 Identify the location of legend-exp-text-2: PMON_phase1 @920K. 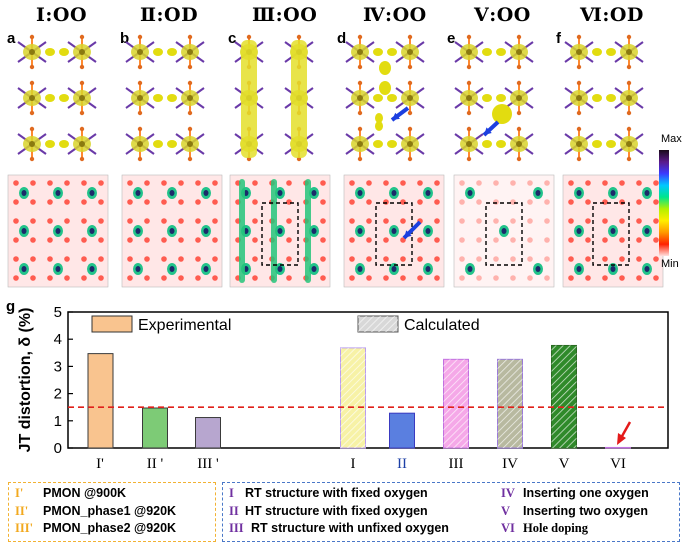
(110, 511).